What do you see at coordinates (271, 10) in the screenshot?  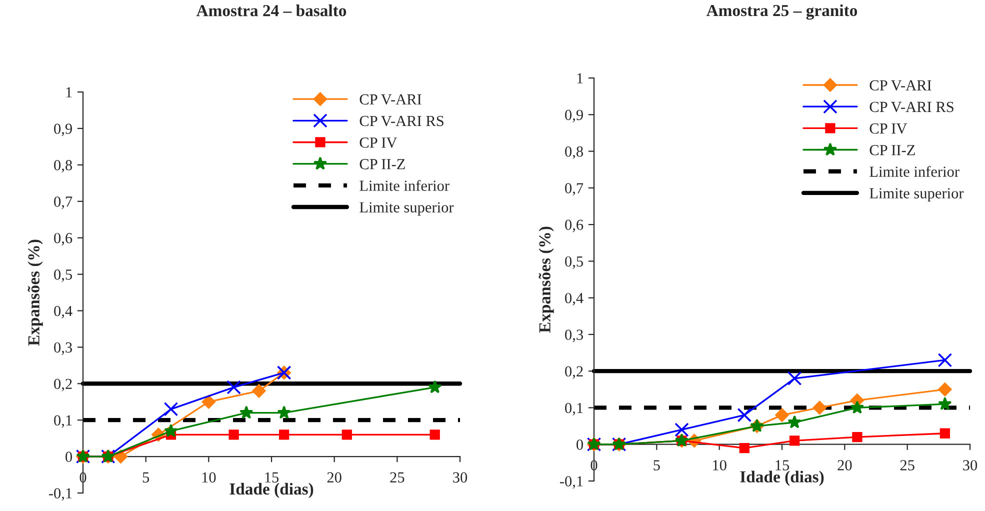 I see `chart-title: Amostra 24 – basalto` at bounding box center [271, 10].